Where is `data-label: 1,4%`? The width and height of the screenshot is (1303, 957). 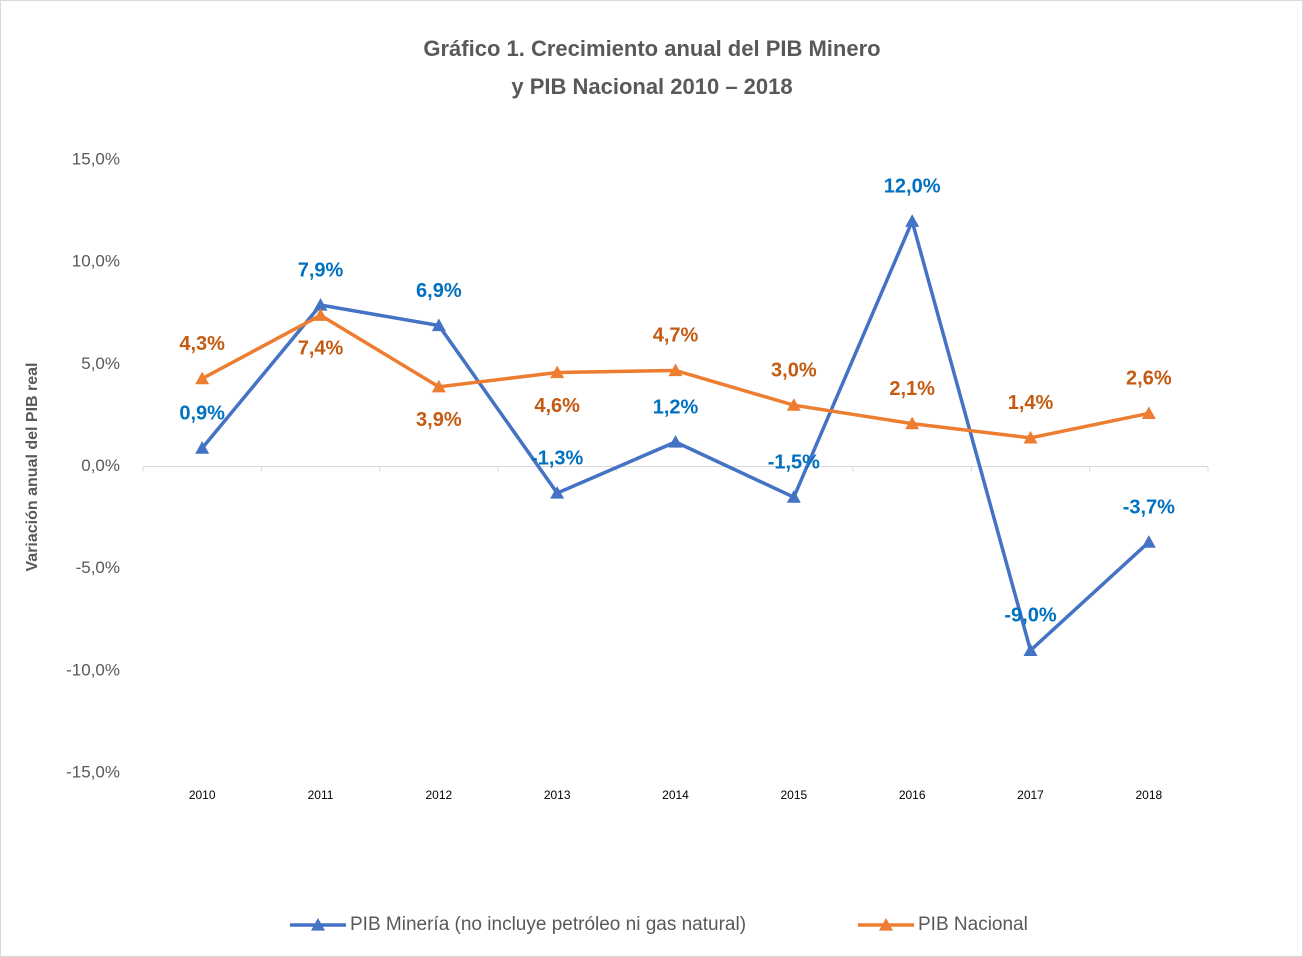 data-label: 1,4% is located at coordinates (1031, 403).